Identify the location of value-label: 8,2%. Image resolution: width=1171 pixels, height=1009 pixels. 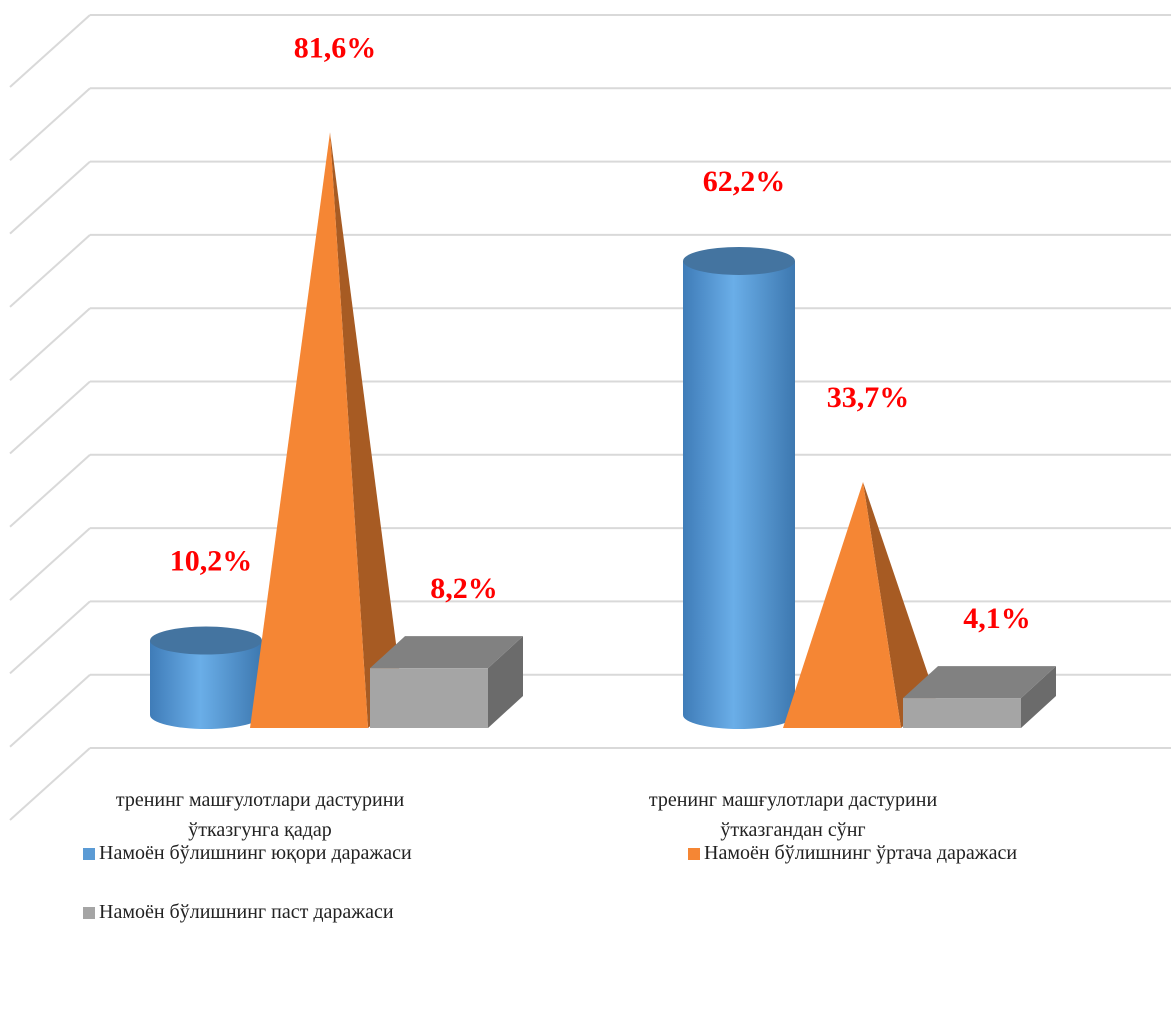
(464, 588).